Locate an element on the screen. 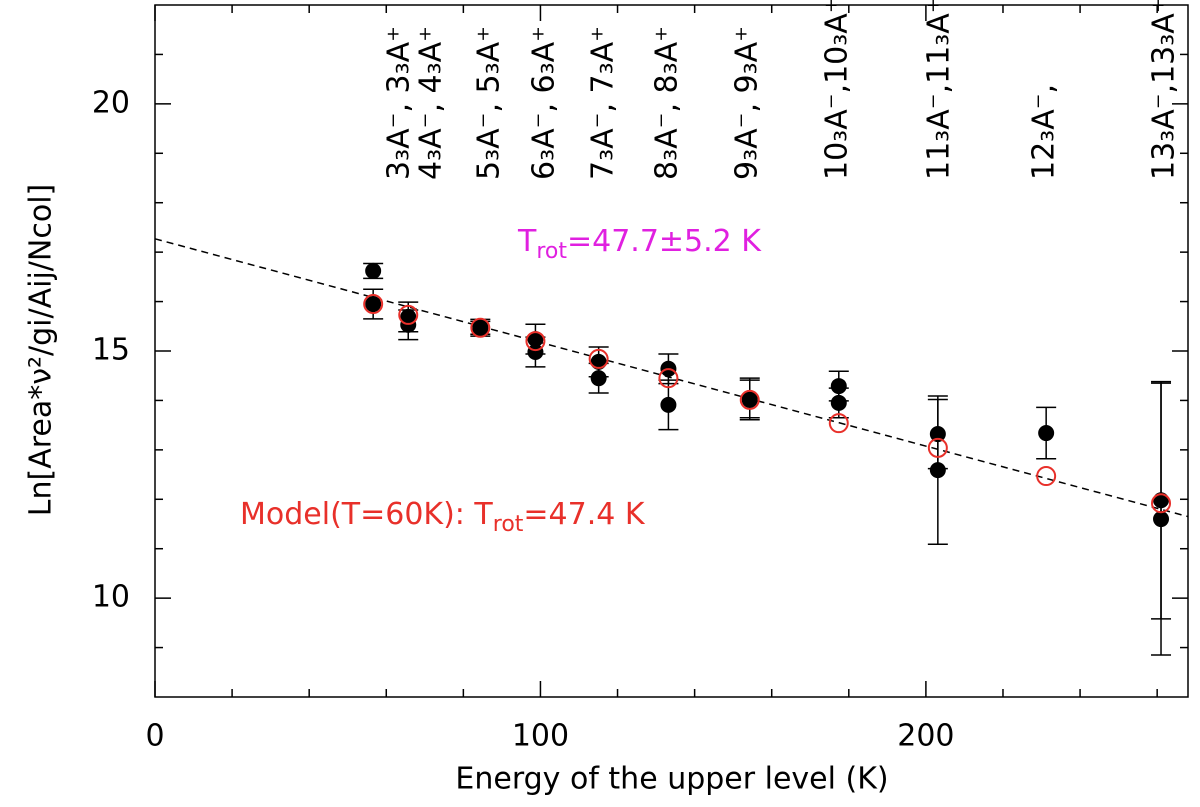 Image resolution: width=1200 pixels, height=807 pixels. y-tick-label: 20 is located at coordinates (111, 102).